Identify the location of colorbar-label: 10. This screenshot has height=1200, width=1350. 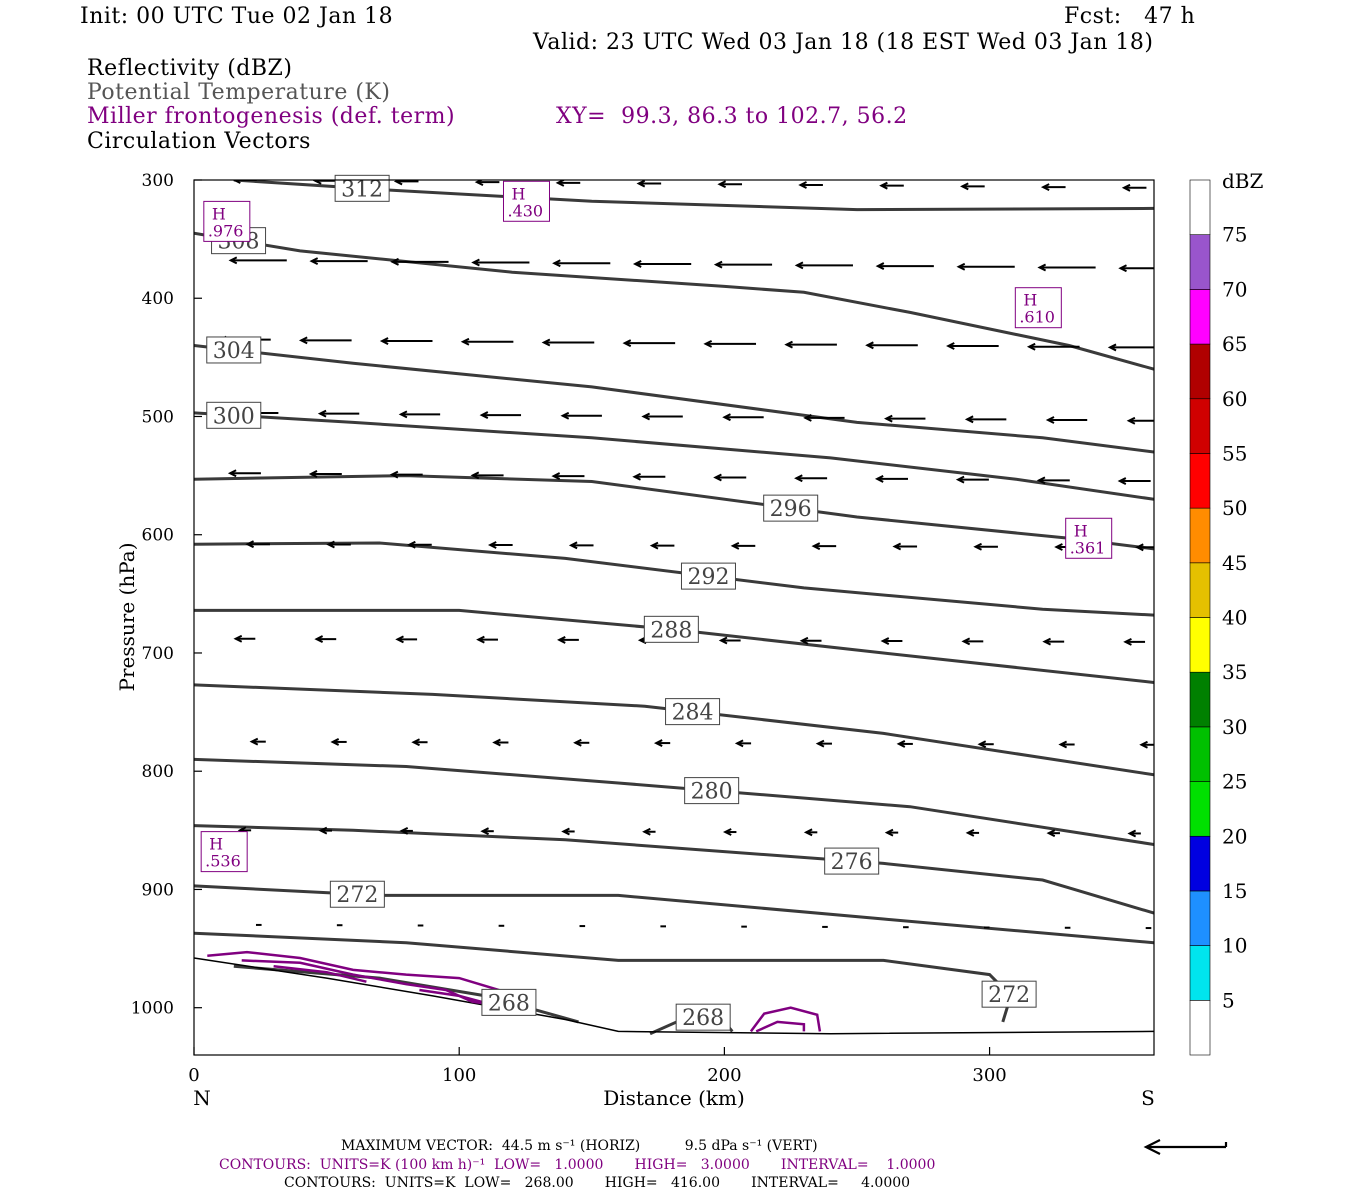
(1234, 946).